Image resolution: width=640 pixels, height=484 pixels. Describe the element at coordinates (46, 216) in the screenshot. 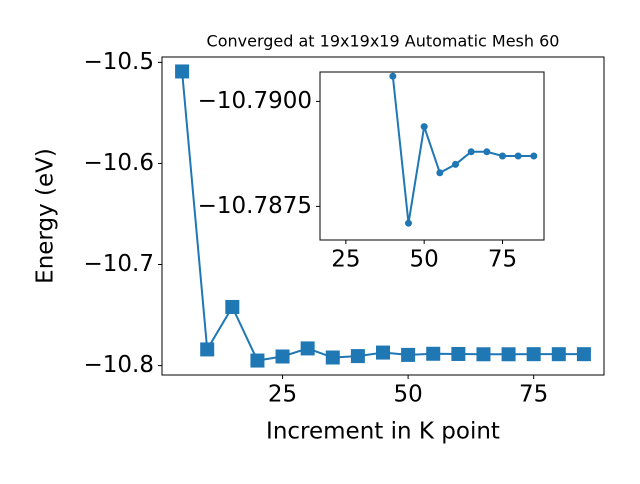

I see `y-axis-label: Energy (eV)` at that location.